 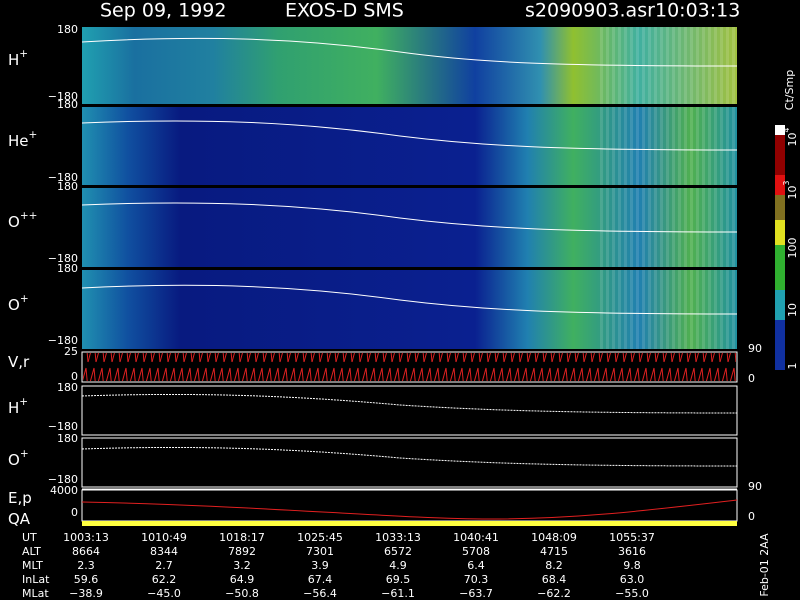 I want to click on colorbar-label-base: 100, so click(x=792, y=248).